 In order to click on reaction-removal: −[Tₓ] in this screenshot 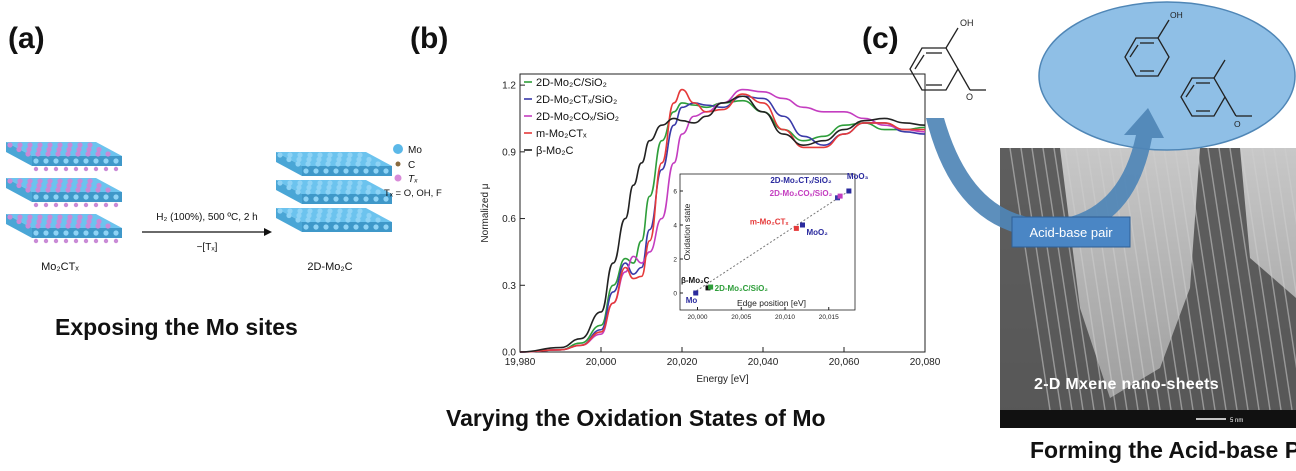, I will do `click(207, 247)`.